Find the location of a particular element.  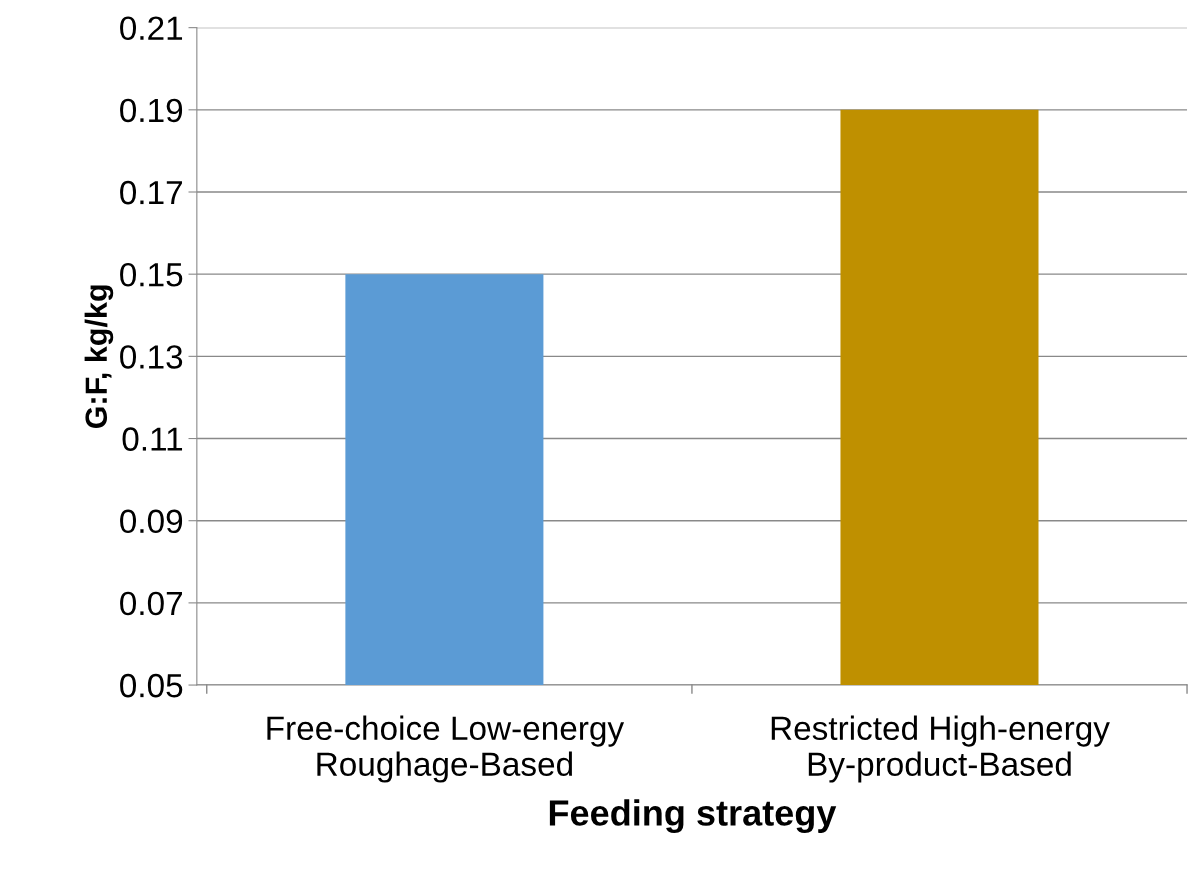

x-tick-label: Free-choice Low-energy Roughage-Based is located at coordinates (446, 749).